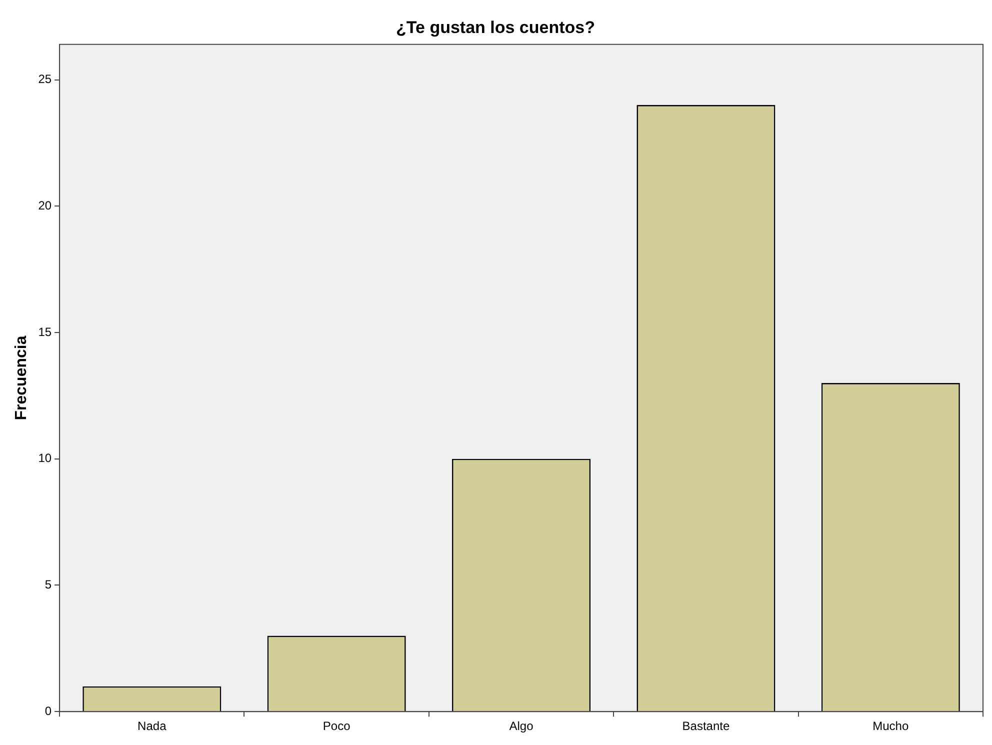 Image resolution: width=992 pixels, height=745 pixels. What do you see at coordinates (21, 378) in the screenshot?
I see `y-axis-title: Frecuencia` at bounding box center [21, 378].